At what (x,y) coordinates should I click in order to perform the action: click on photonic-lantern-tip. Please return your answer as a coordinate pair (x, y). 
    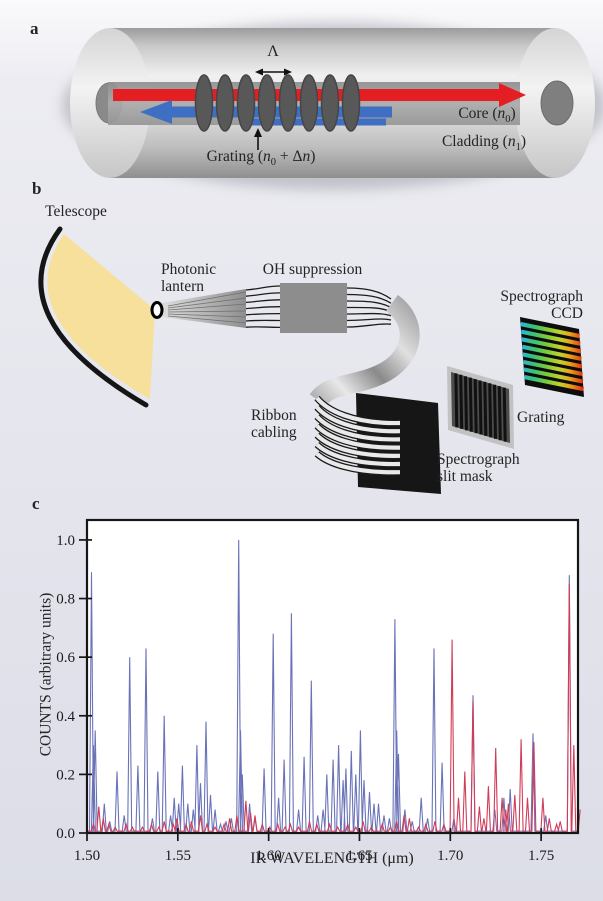
    Looking at the image, I should click on (157, 310).